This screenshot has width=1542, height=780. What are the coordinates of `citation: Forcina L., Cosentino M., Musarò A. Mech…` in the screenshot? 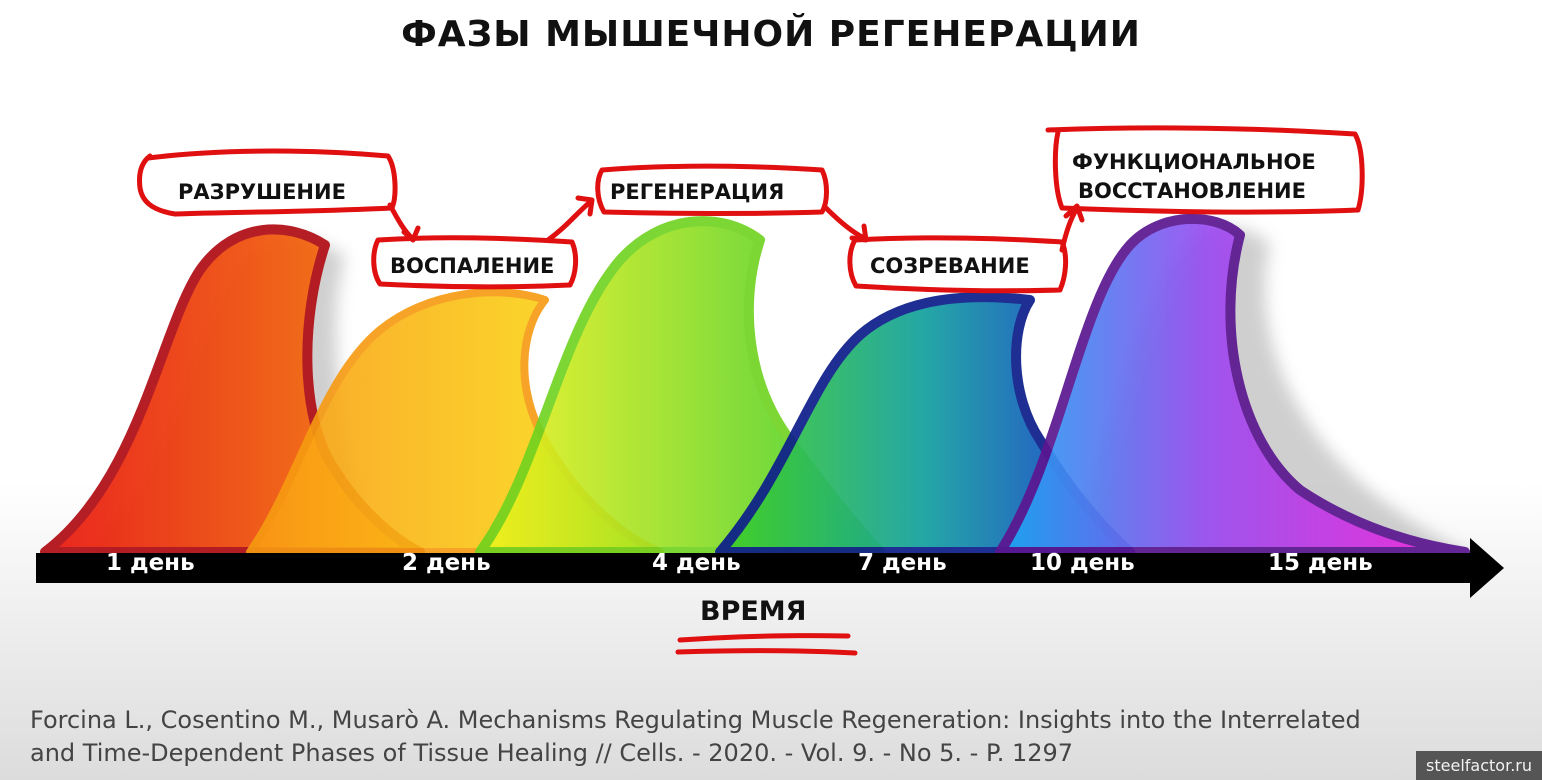 It's located at (775, 737).